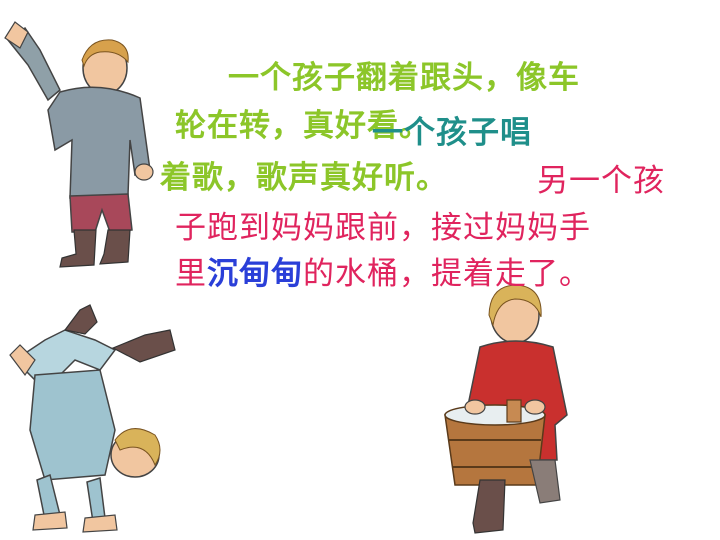 This screenshot has width=720, height=540. What do you see at coordinates (404, 78) in the screenshot?
I see `text-line-1: 一个孩子翻着跟头，像车` at bounding box center [404, 78].